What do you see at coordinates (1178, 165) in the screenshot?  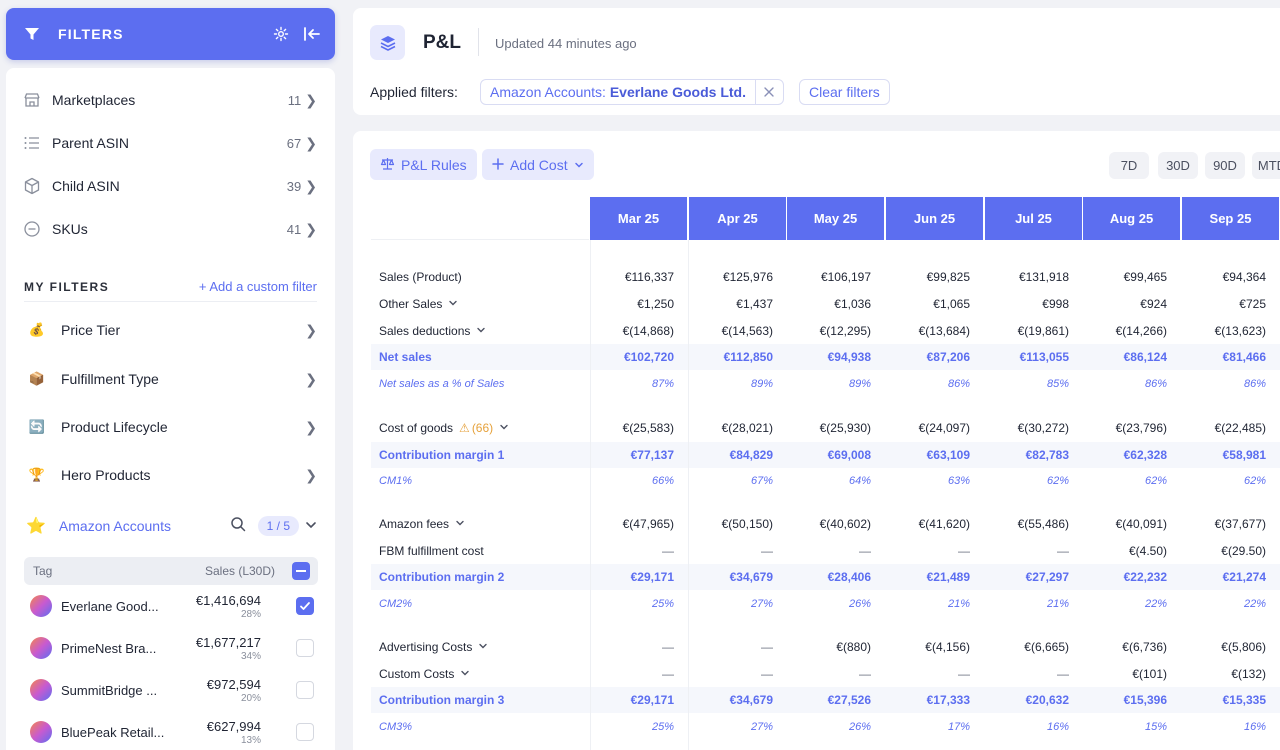 I see `period-30d-button: 30D` at bounding box center [1178, 165].